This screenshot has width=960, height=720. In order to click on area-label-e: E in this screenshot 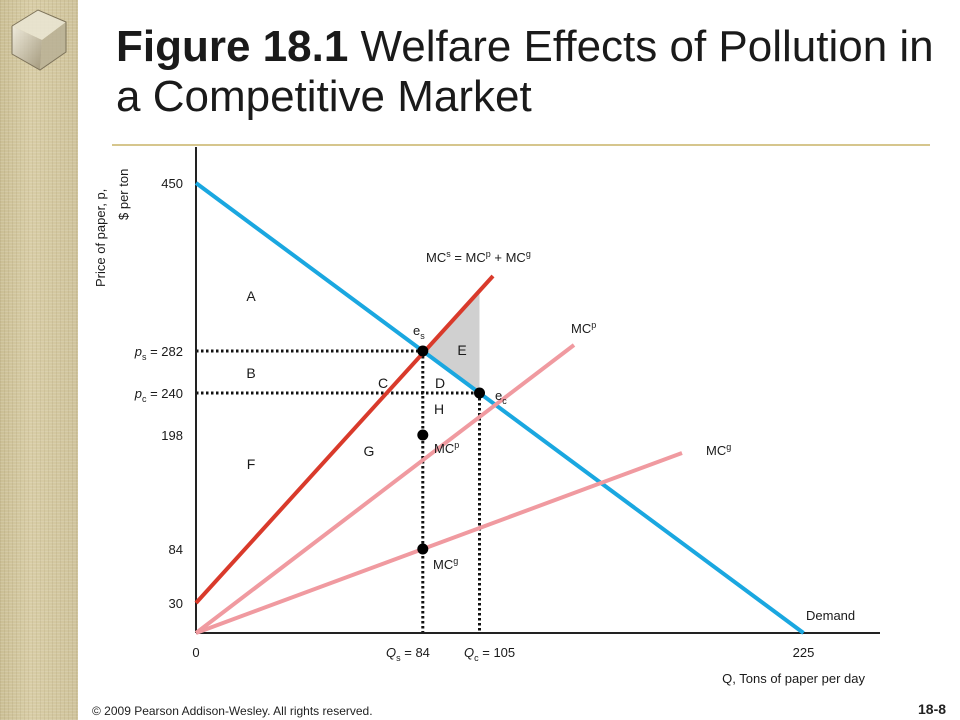, I will do `click(461, 350)`.